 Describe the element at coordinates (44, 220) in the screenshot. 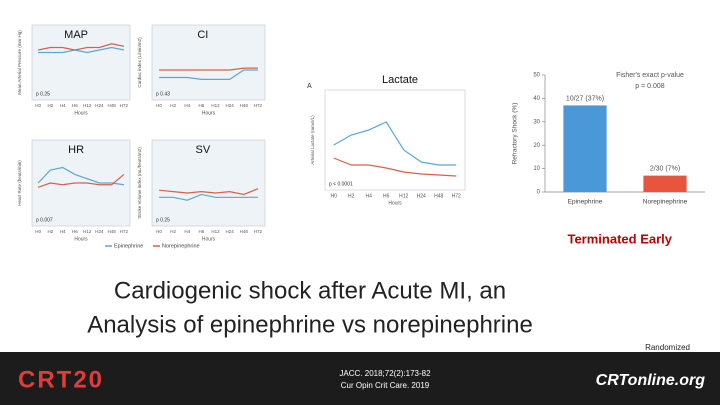

I see `p-value: p 0.007` at that location.